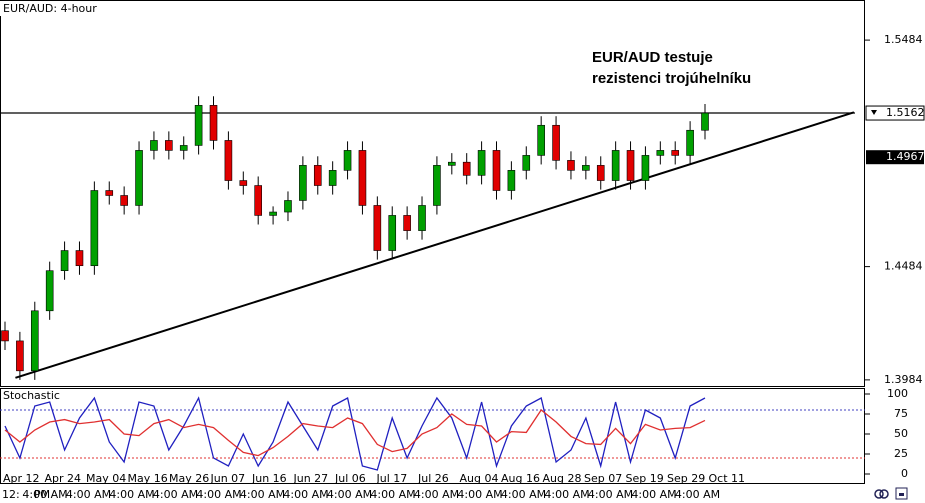 This screenshot has height=503, width=925. I want to click on marker-label: 1.4967, so click(905, 156).